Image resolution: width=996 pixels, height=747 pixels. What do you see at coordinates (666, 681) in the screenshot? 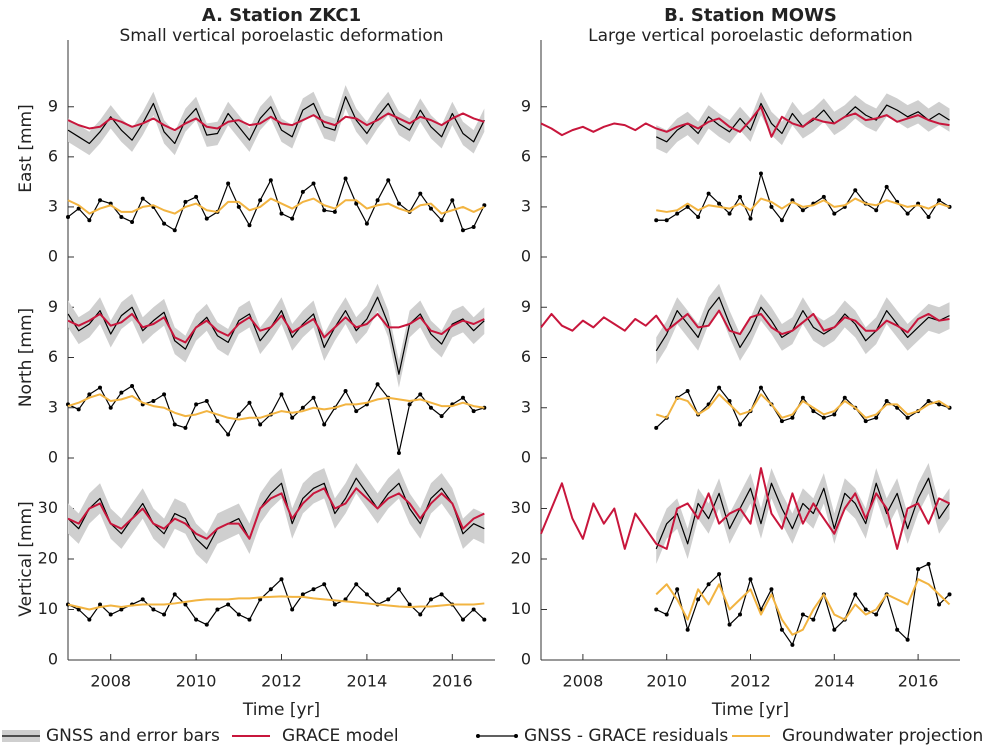
I see `x-tick-label: 2010` at bounding box center [666, 681].